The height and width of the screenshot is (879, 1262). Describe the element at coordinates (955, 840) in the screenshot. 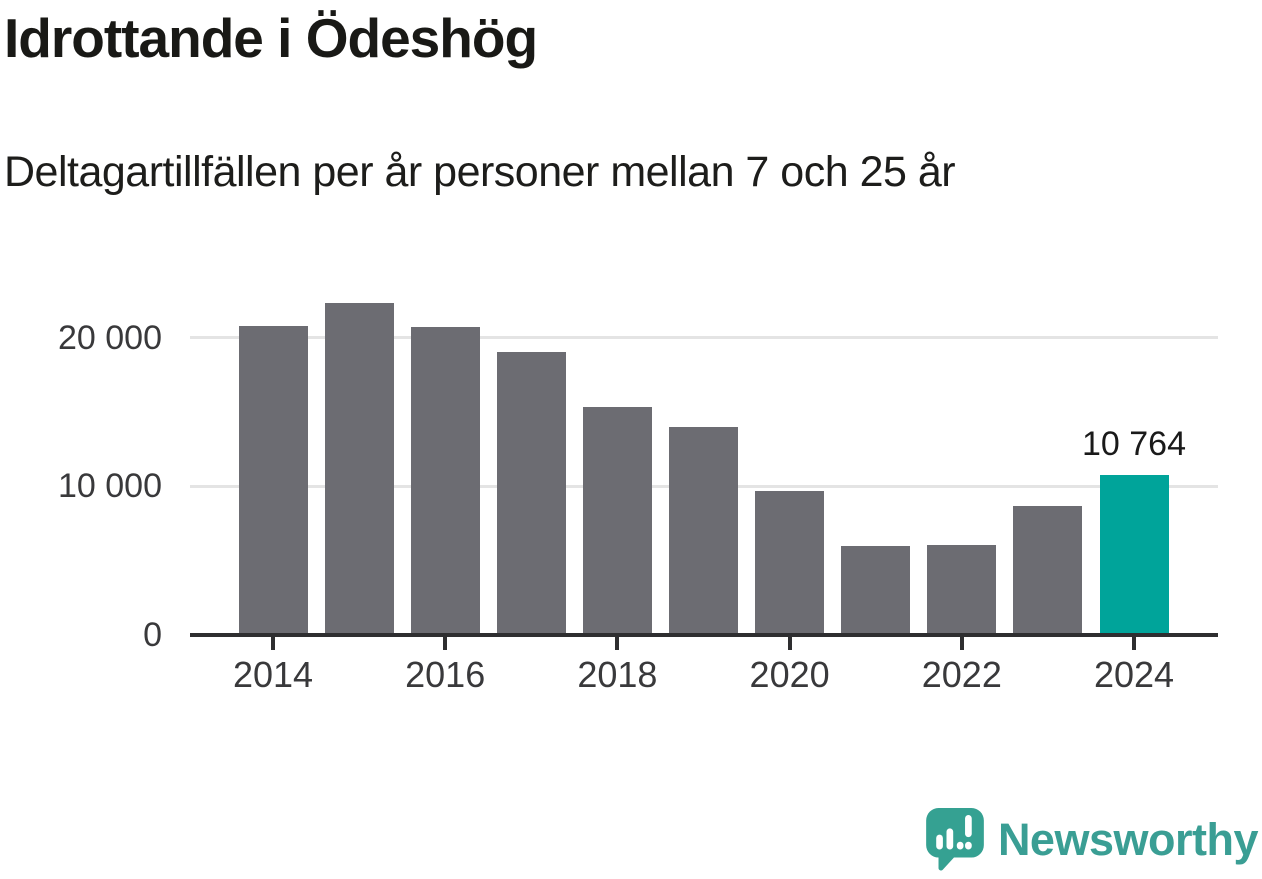

I see `newsworthy-logo-icon` at that location.